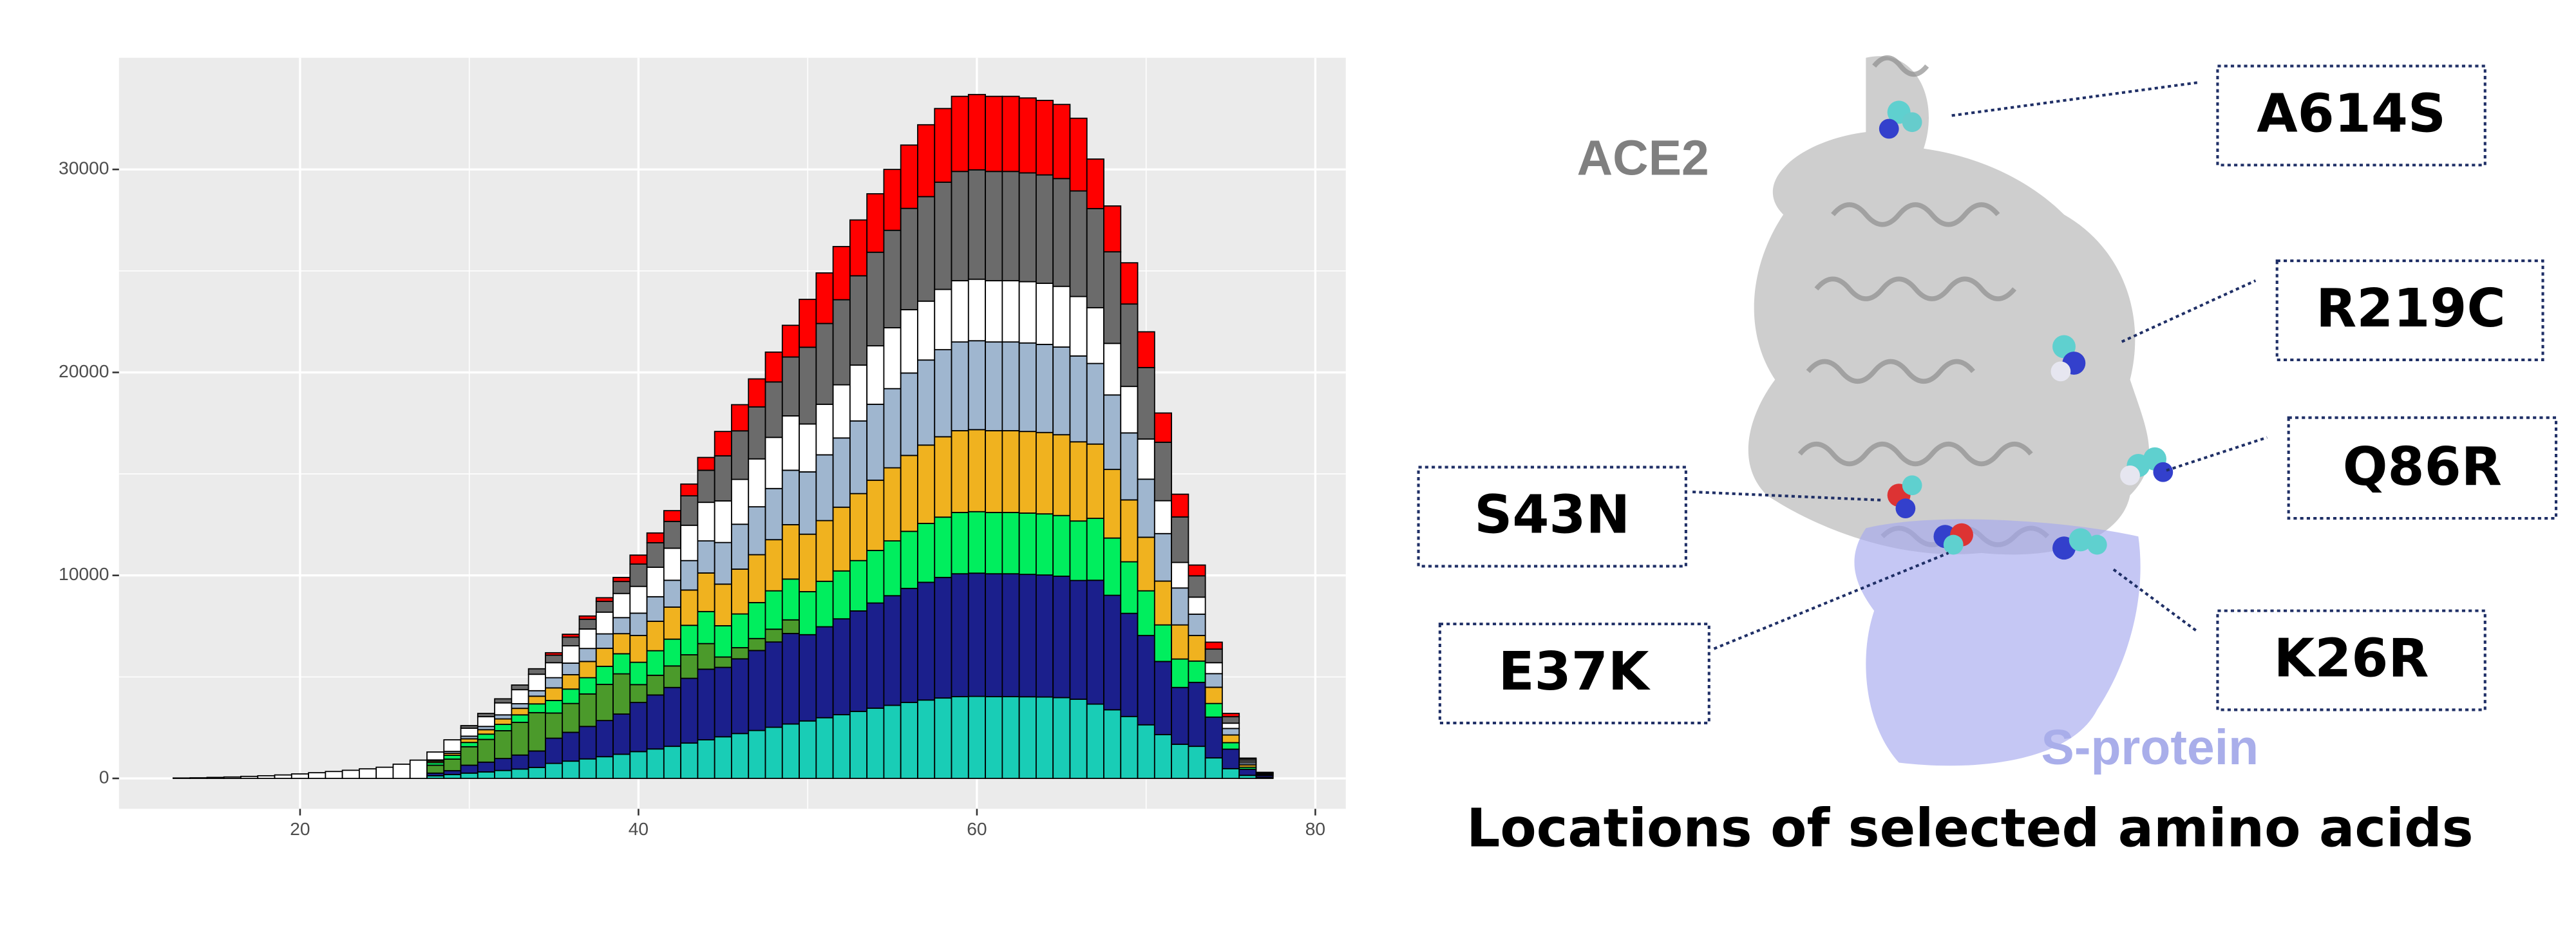 This screenshot has width=2576, height=931. I want to click on y-tick-label: 0, so click(104, 776).